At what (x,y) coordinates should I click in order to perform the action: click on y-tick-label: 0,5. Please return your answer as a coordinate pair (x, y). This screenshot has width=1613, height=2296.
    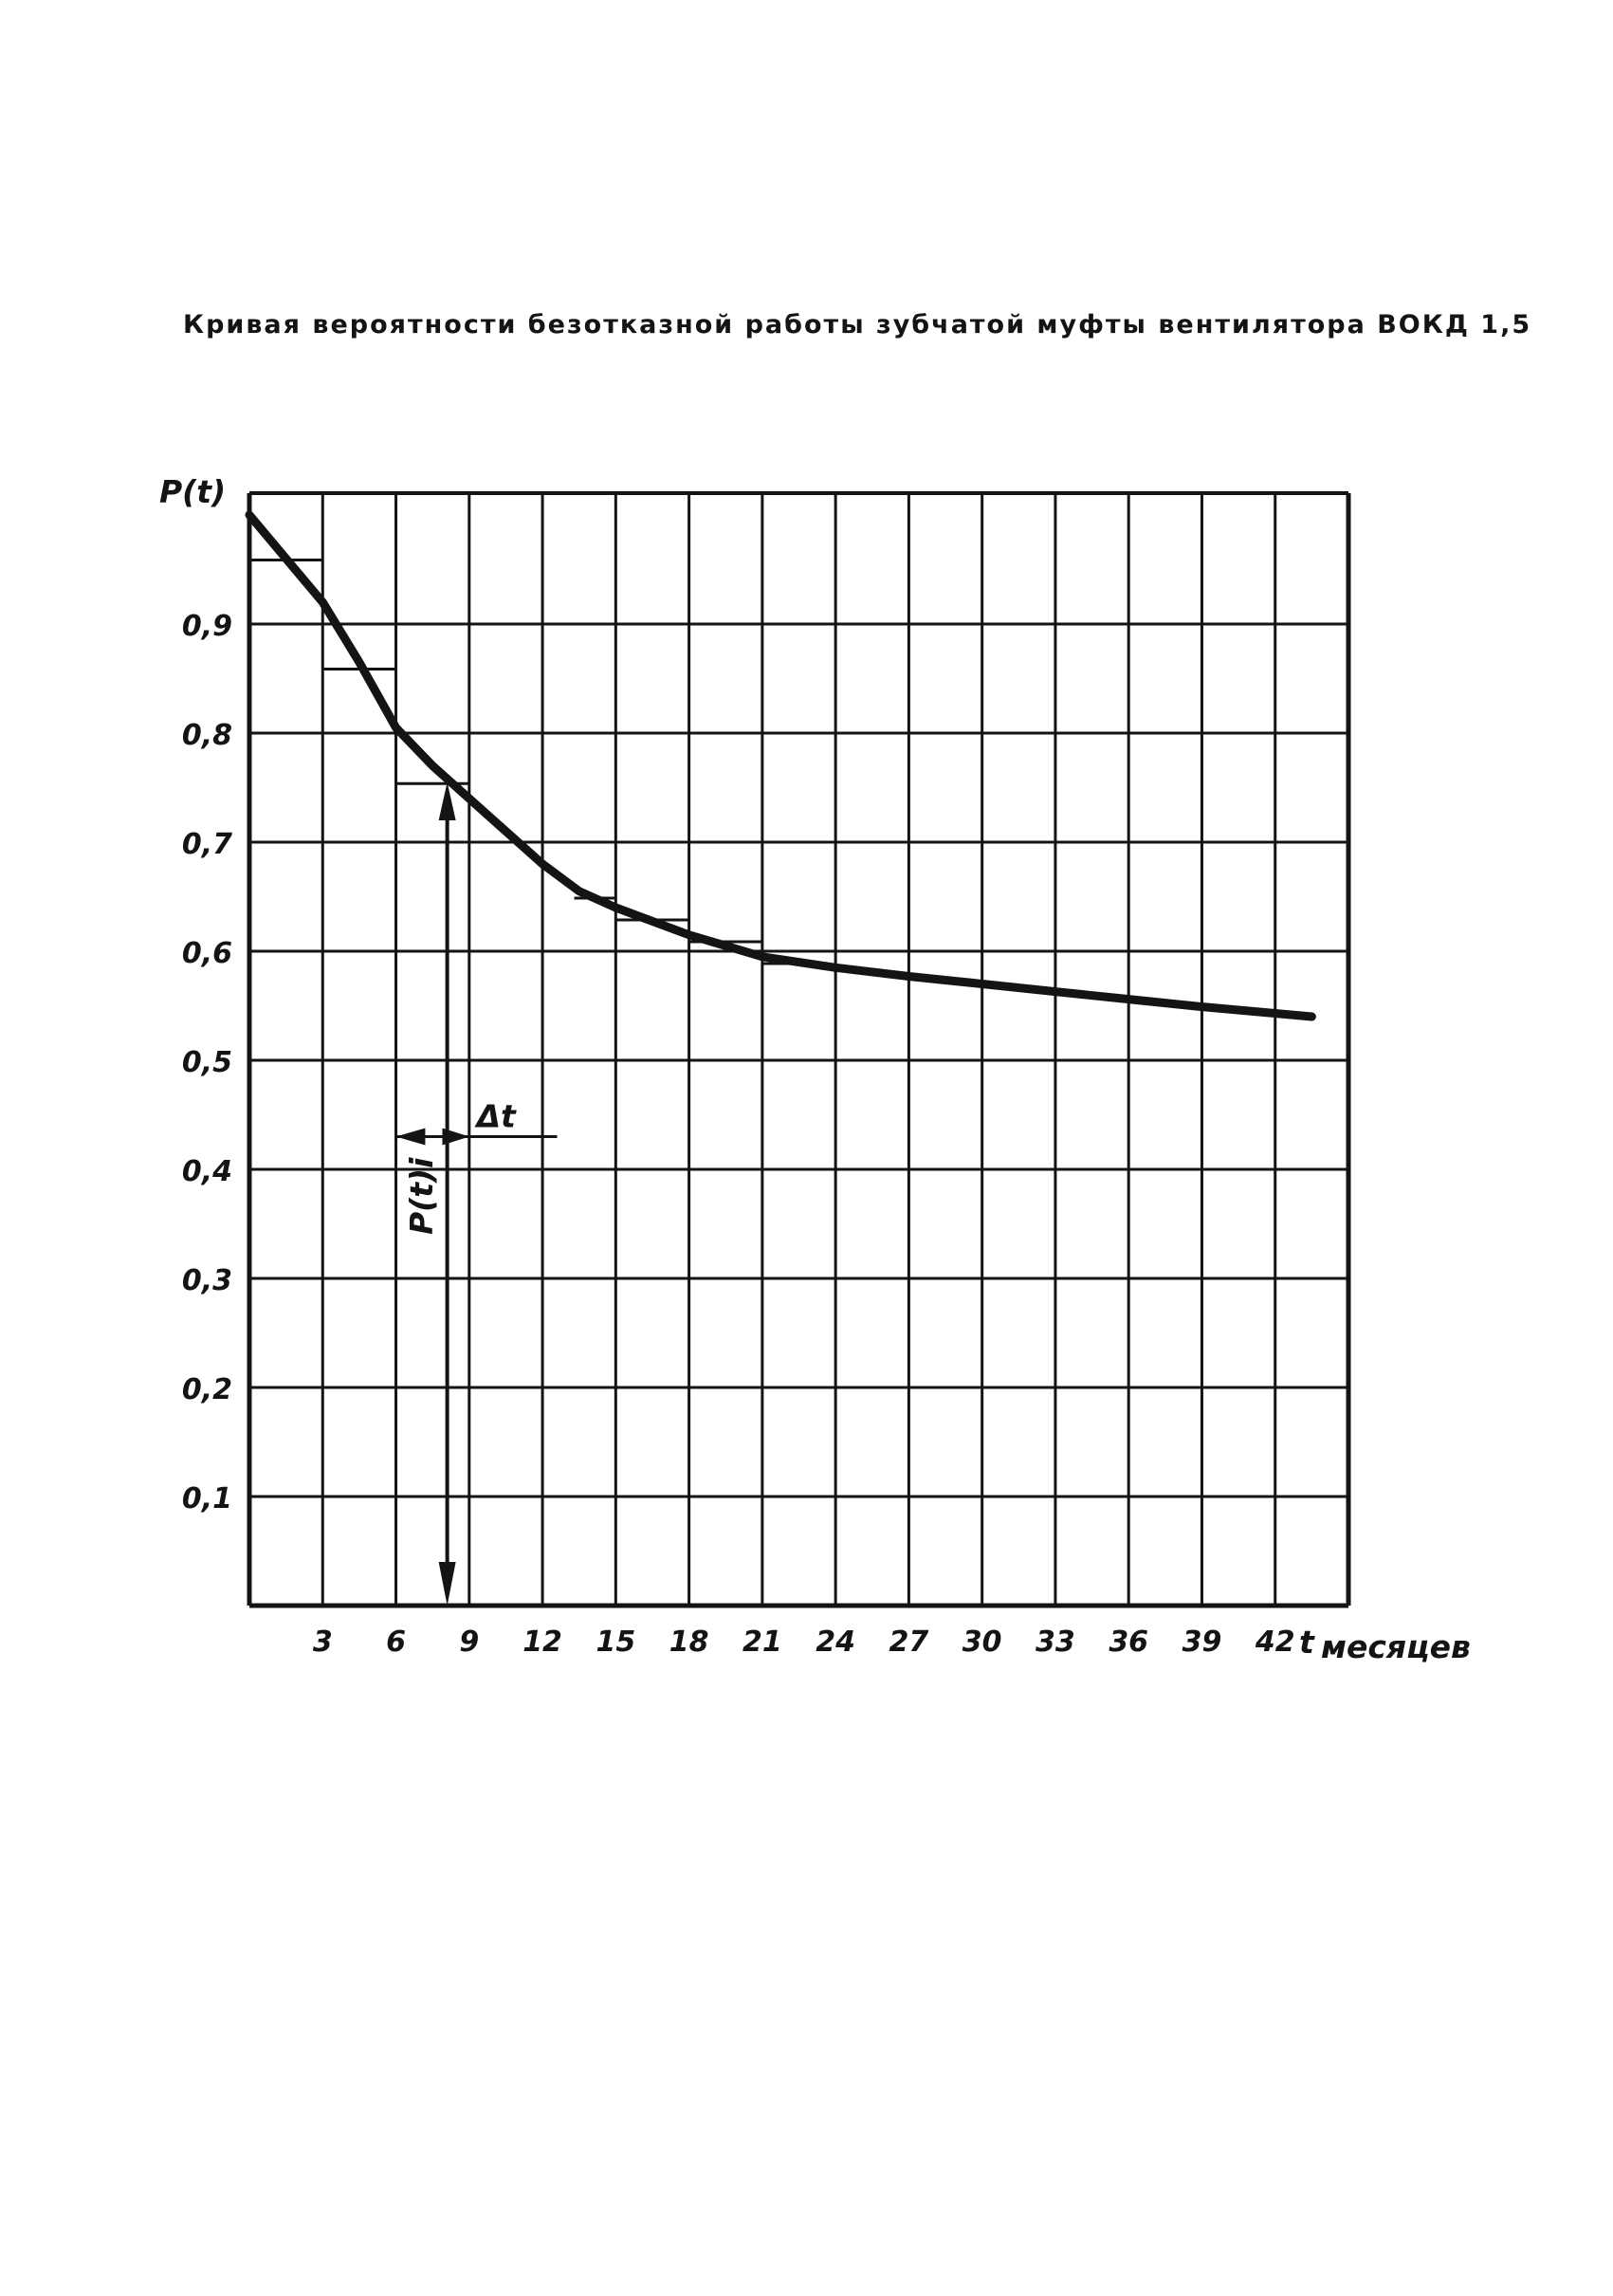
    Looking at the image, I should click on (207, 1062).